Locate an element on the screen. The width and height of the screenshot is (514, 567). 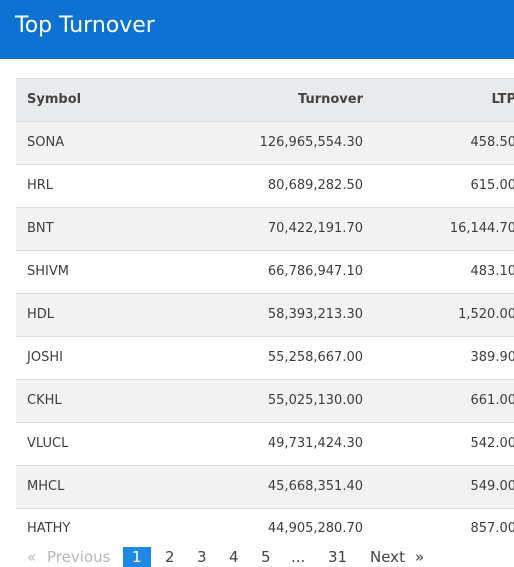
row-turnover: 70,422,191.70 is located at coordinates (315, 228).